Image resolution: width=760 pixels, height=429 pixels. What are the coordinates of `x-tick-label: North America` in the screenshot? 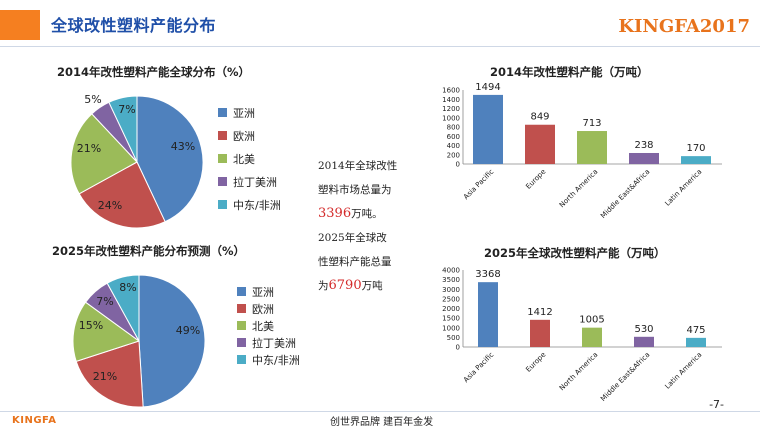 It's located at (578, 188).